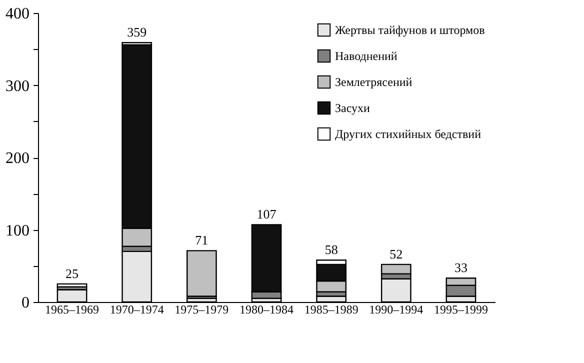 This screenshot has width=584, height=363. I want to click on x-tick-label: 1965–1969, so click(72, 309).